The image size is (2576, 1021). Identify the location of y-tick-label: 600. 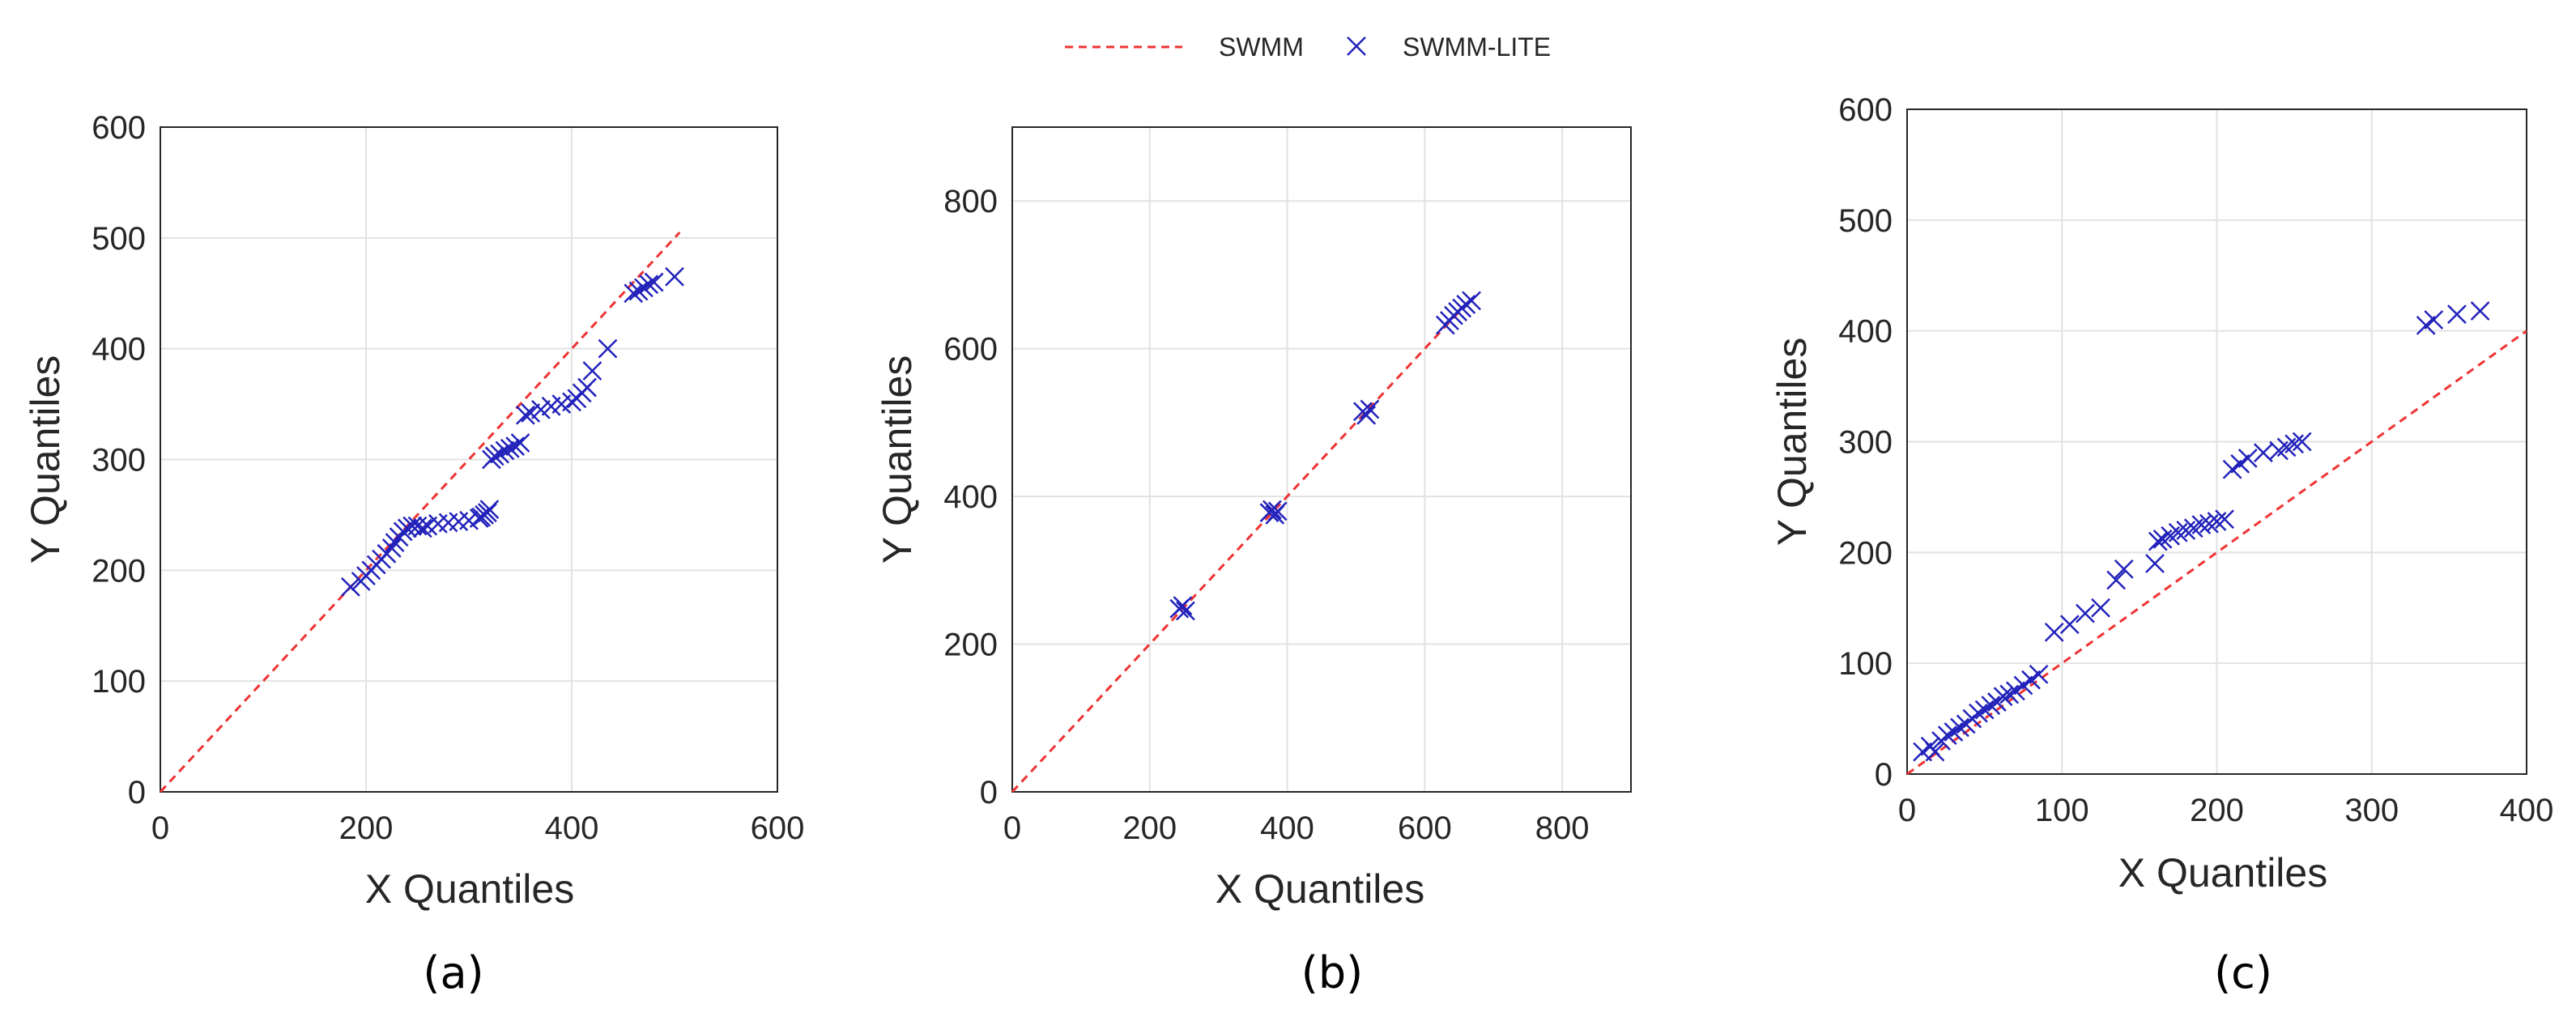
(1865, 110).